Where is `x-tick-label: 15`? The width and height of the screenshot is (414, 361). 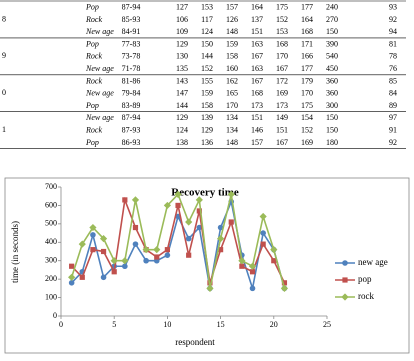
x-tick-label: 15 is located at coordinates (221, 324).